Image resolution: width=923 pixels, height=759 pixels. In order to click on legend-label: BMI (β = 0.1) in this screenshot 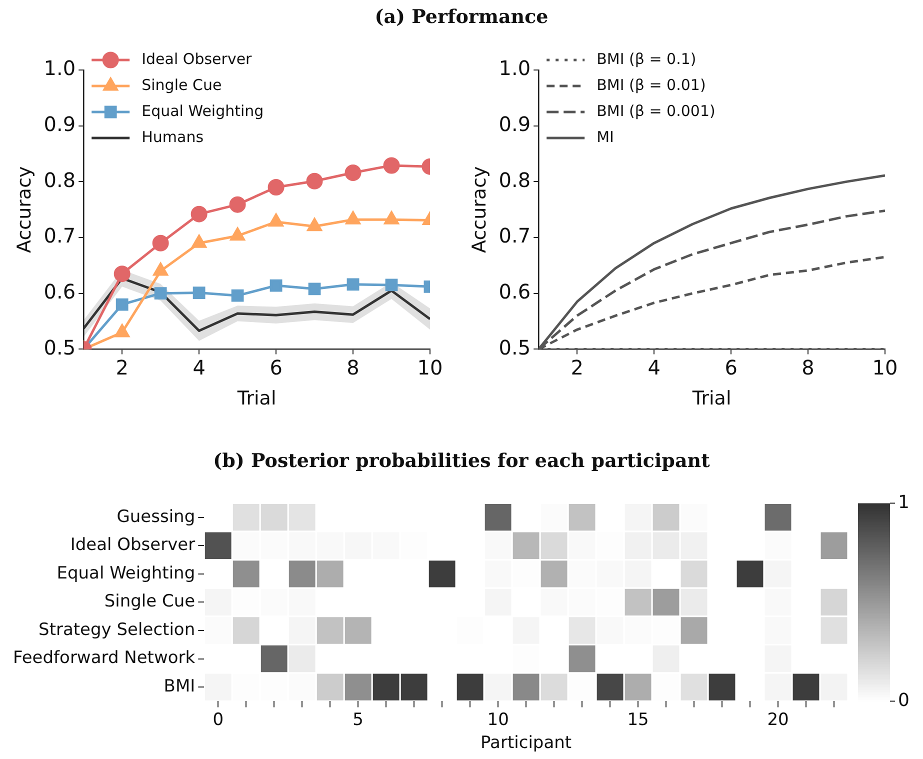, I will do `click(646, 59)`.